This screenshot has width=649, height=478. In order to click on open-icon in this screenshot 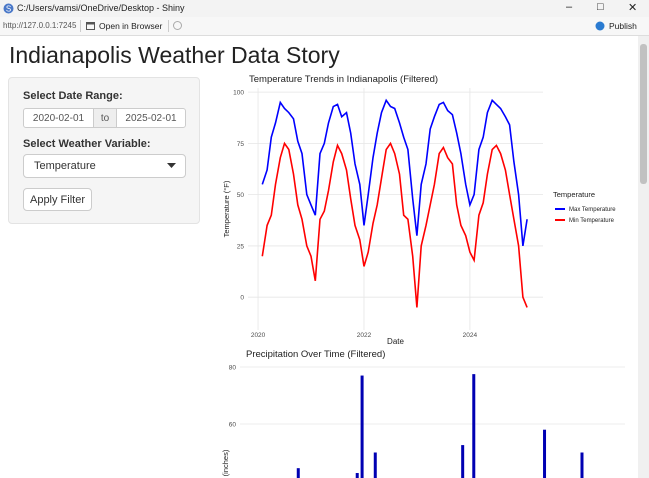, I will do `click(90, 26)`.